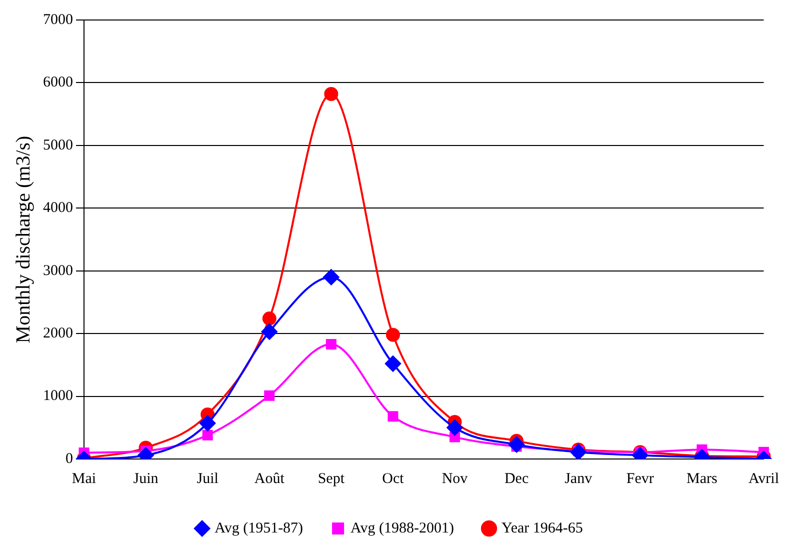 Image resolution: width=790 pixels, height=554 pixels. Describe the element at coordinates (58, 20) in the screenshot. I see `y-tick-label: 7000` at that location.